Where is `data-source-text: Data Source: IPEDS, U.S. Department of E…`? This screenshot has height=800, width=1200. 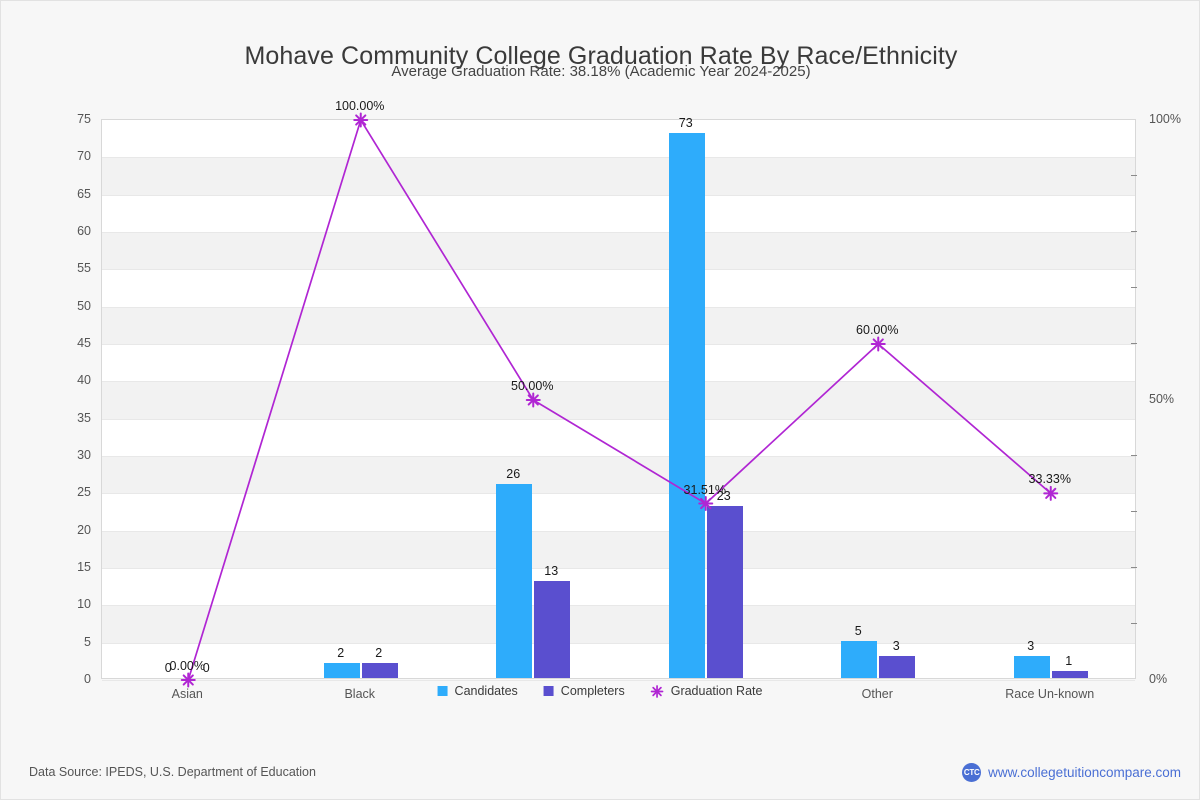
data-source-text: Data Source: IPEDS, U.S. Department of E… is located at coordinates (172, 772).